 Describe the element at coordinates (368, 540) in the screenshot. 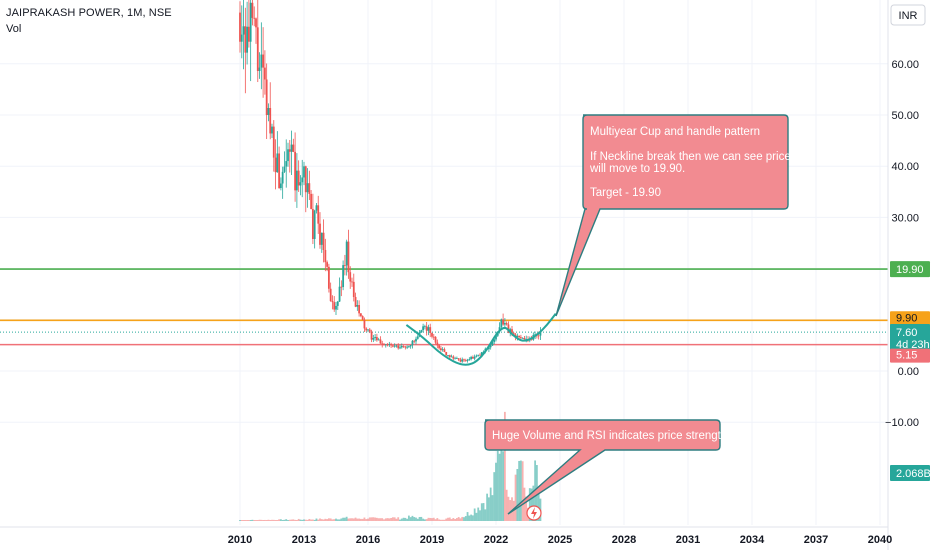

I see `x-tick-label: 2016` at that location.